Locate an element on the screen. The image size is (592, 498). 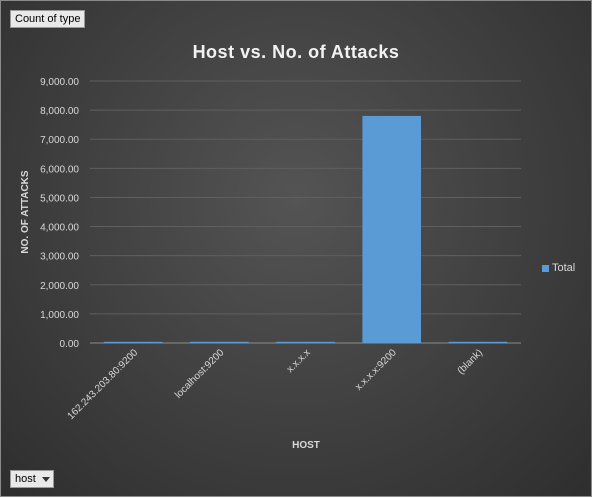
value-field-button: Count of type is located at coordinates (48, 19).